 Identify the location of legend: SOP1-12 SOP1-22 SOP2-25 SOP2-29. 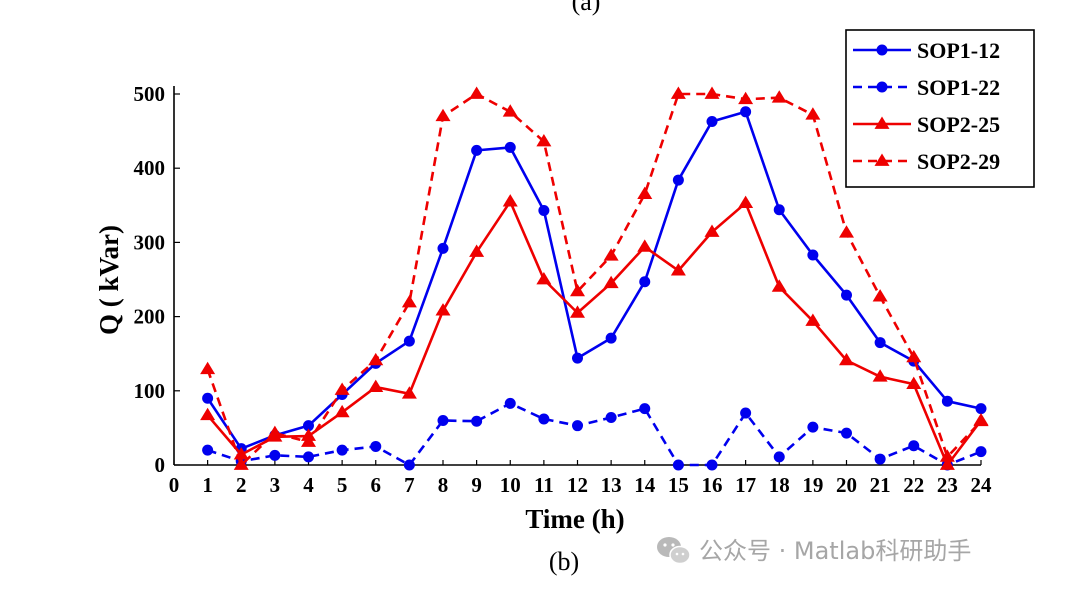
(940, 108).